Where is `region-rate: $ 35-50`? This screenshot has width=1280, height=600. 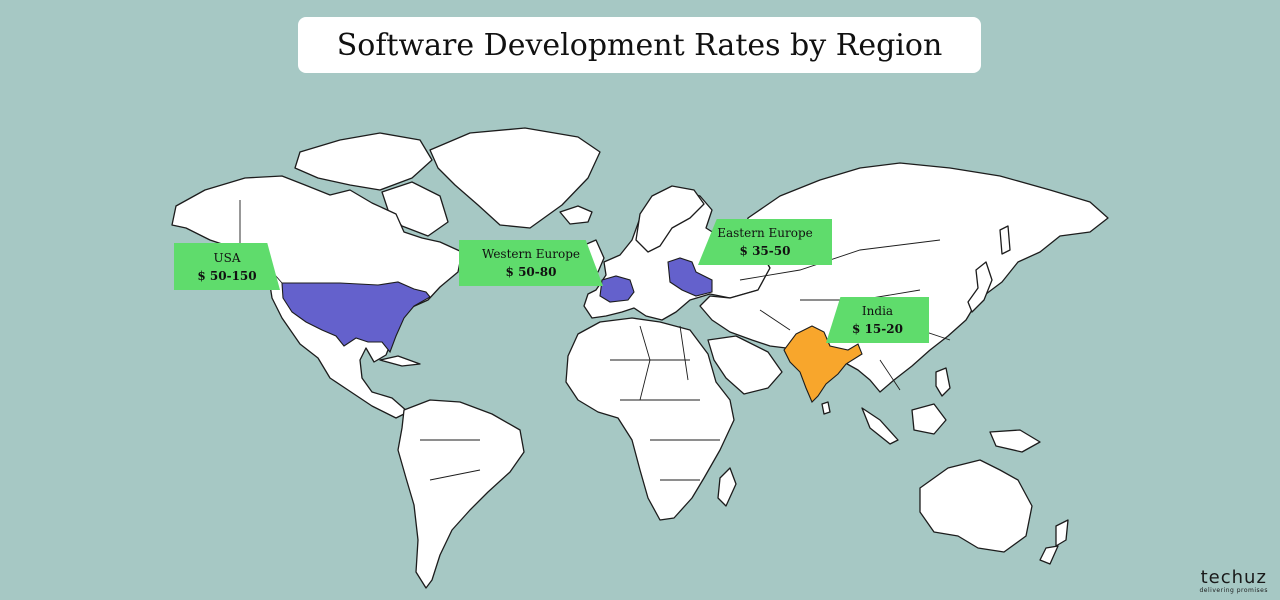
region-rate: $ 35-50 is located at coordinates (765, 251).